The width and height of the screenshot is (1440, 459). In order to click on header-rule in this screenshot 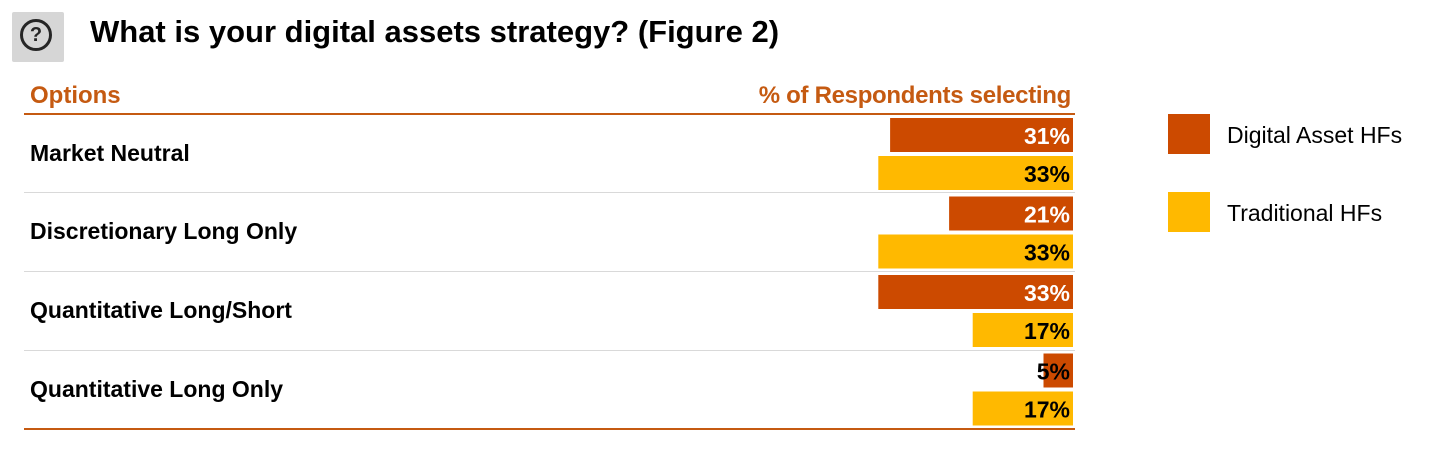, I will do `click(549, 114)`.